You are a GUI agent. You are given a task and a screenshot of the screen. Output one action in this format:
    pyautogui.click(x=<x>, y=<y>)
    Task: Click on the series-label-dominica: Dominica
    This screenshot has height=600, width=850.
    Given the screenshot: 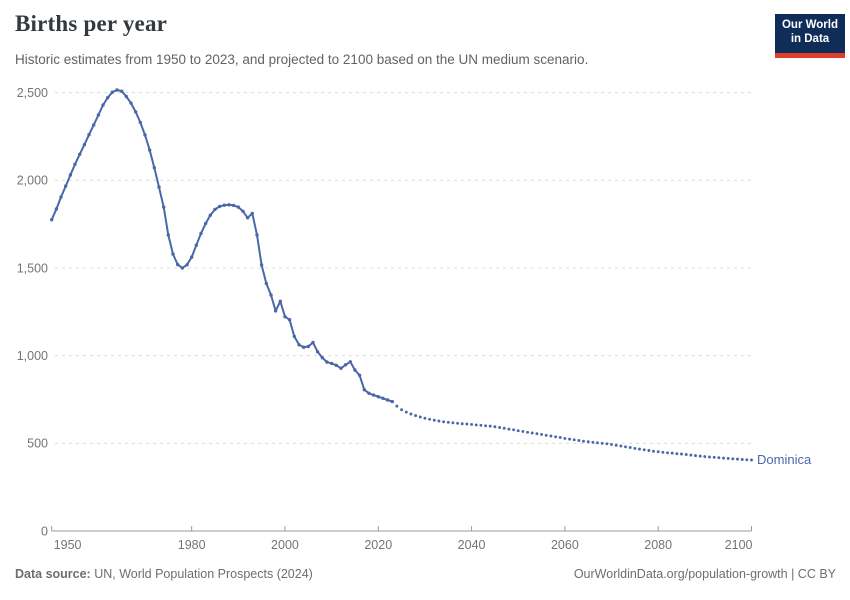 What is the action you would take?
    pyautogui.click(x=784, y=460)
    